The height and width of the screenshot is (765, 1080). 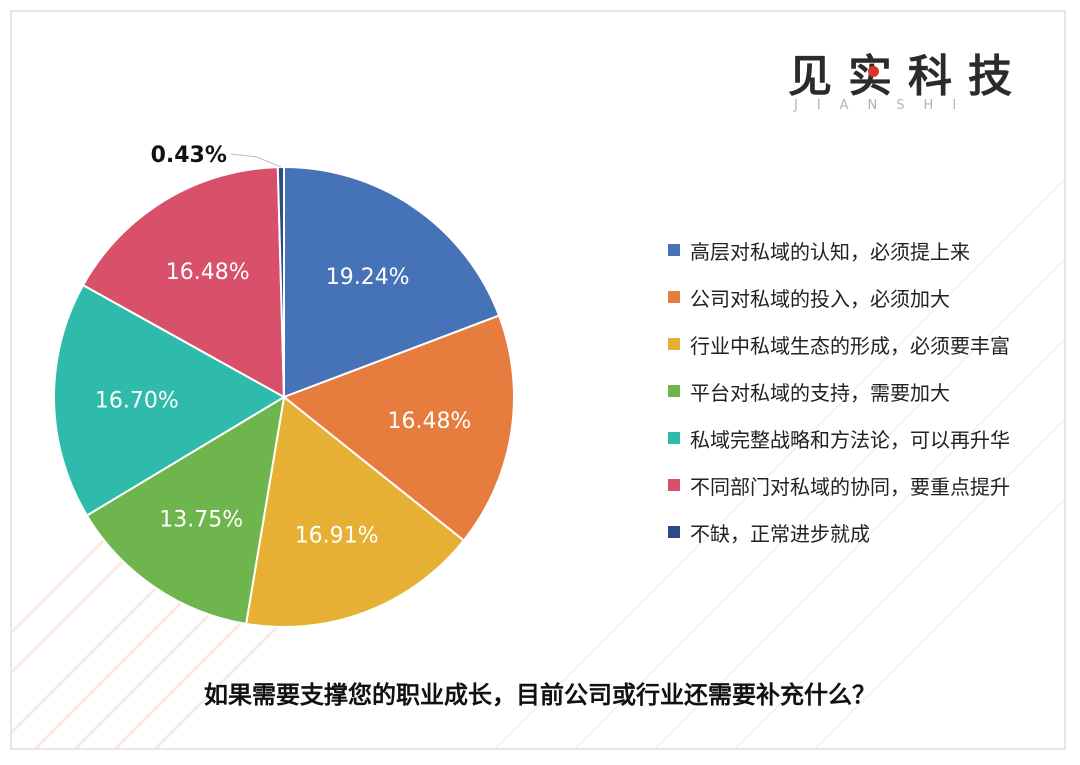 What do you see at coordinates (873, 71) in the screenshot?
I see `logo-red-dot` at bounding box center [873, 71].